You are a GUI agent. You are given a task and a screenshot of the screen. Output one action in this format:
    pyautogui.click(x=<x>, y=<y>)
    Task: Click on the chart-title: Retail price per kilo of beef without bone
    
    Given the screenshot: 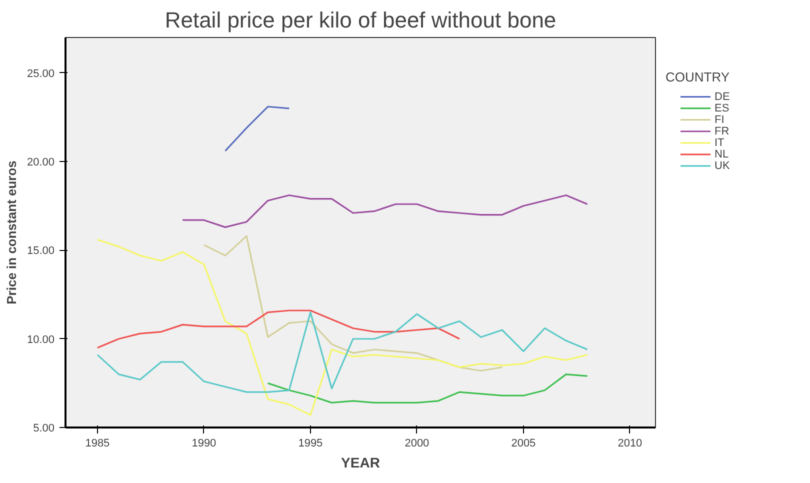 What is the action you would take?
    pyautogui.click(x=360, y=20)
    